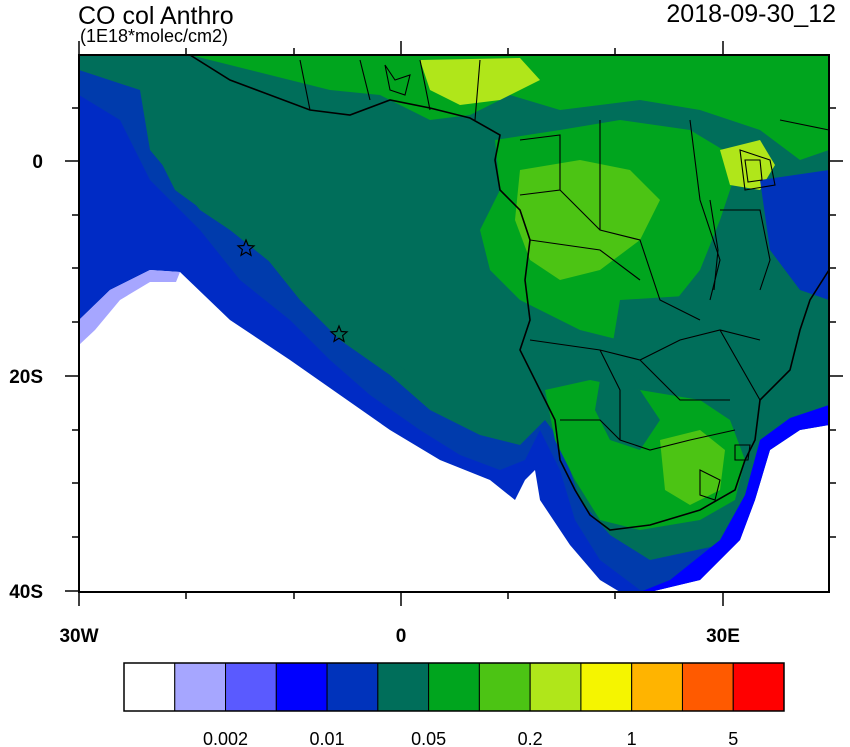 Image resolution: width=850 pixels, height=747 pixels. I want to click on colorbar-frame, so click(454, 687).